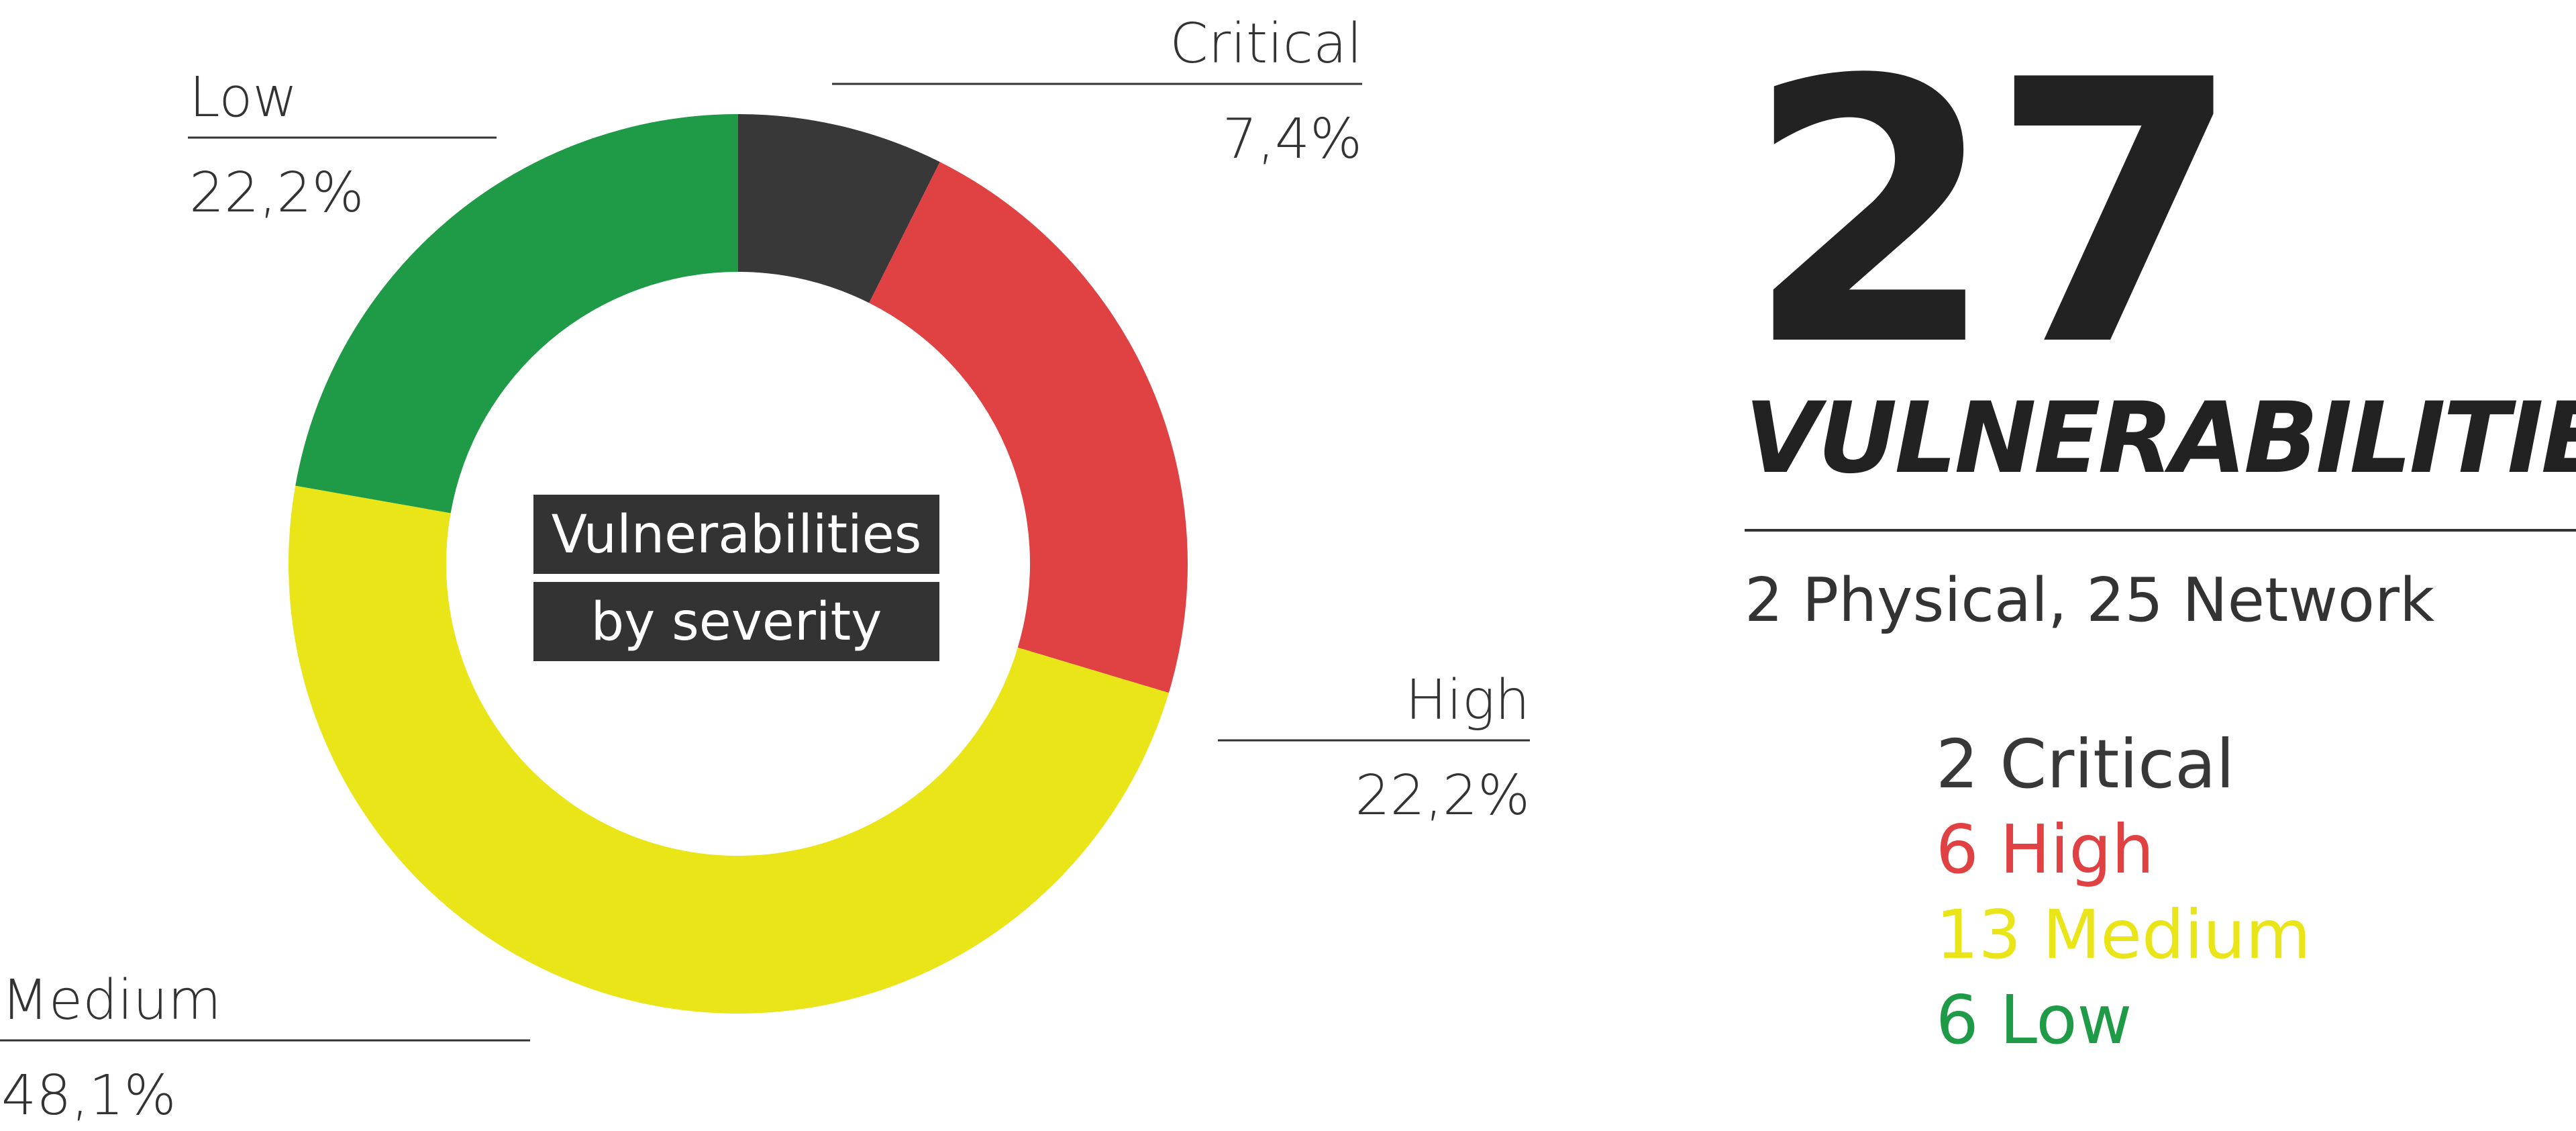 Image resolution: width=2576 pixels, height=1131 pixels. Describe the element at coordinates (839, 208) in the screenshot. I see `slice-critical` at that location.